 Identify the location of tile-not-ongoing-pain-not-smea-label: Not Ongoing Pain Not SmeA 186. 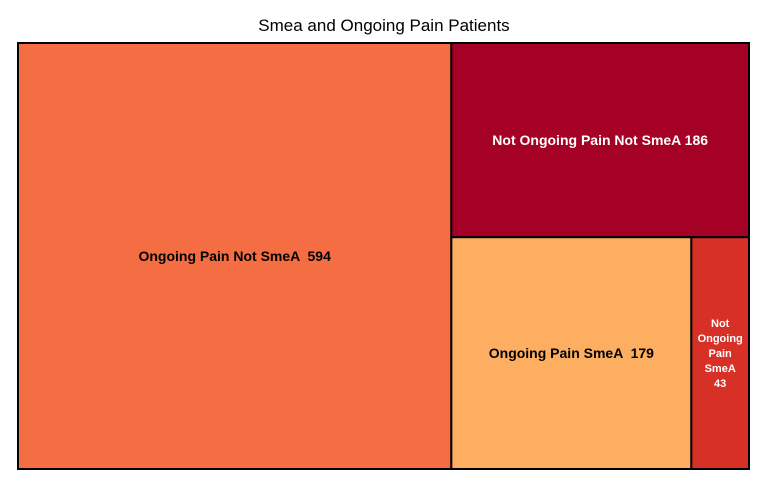
(600, 140).